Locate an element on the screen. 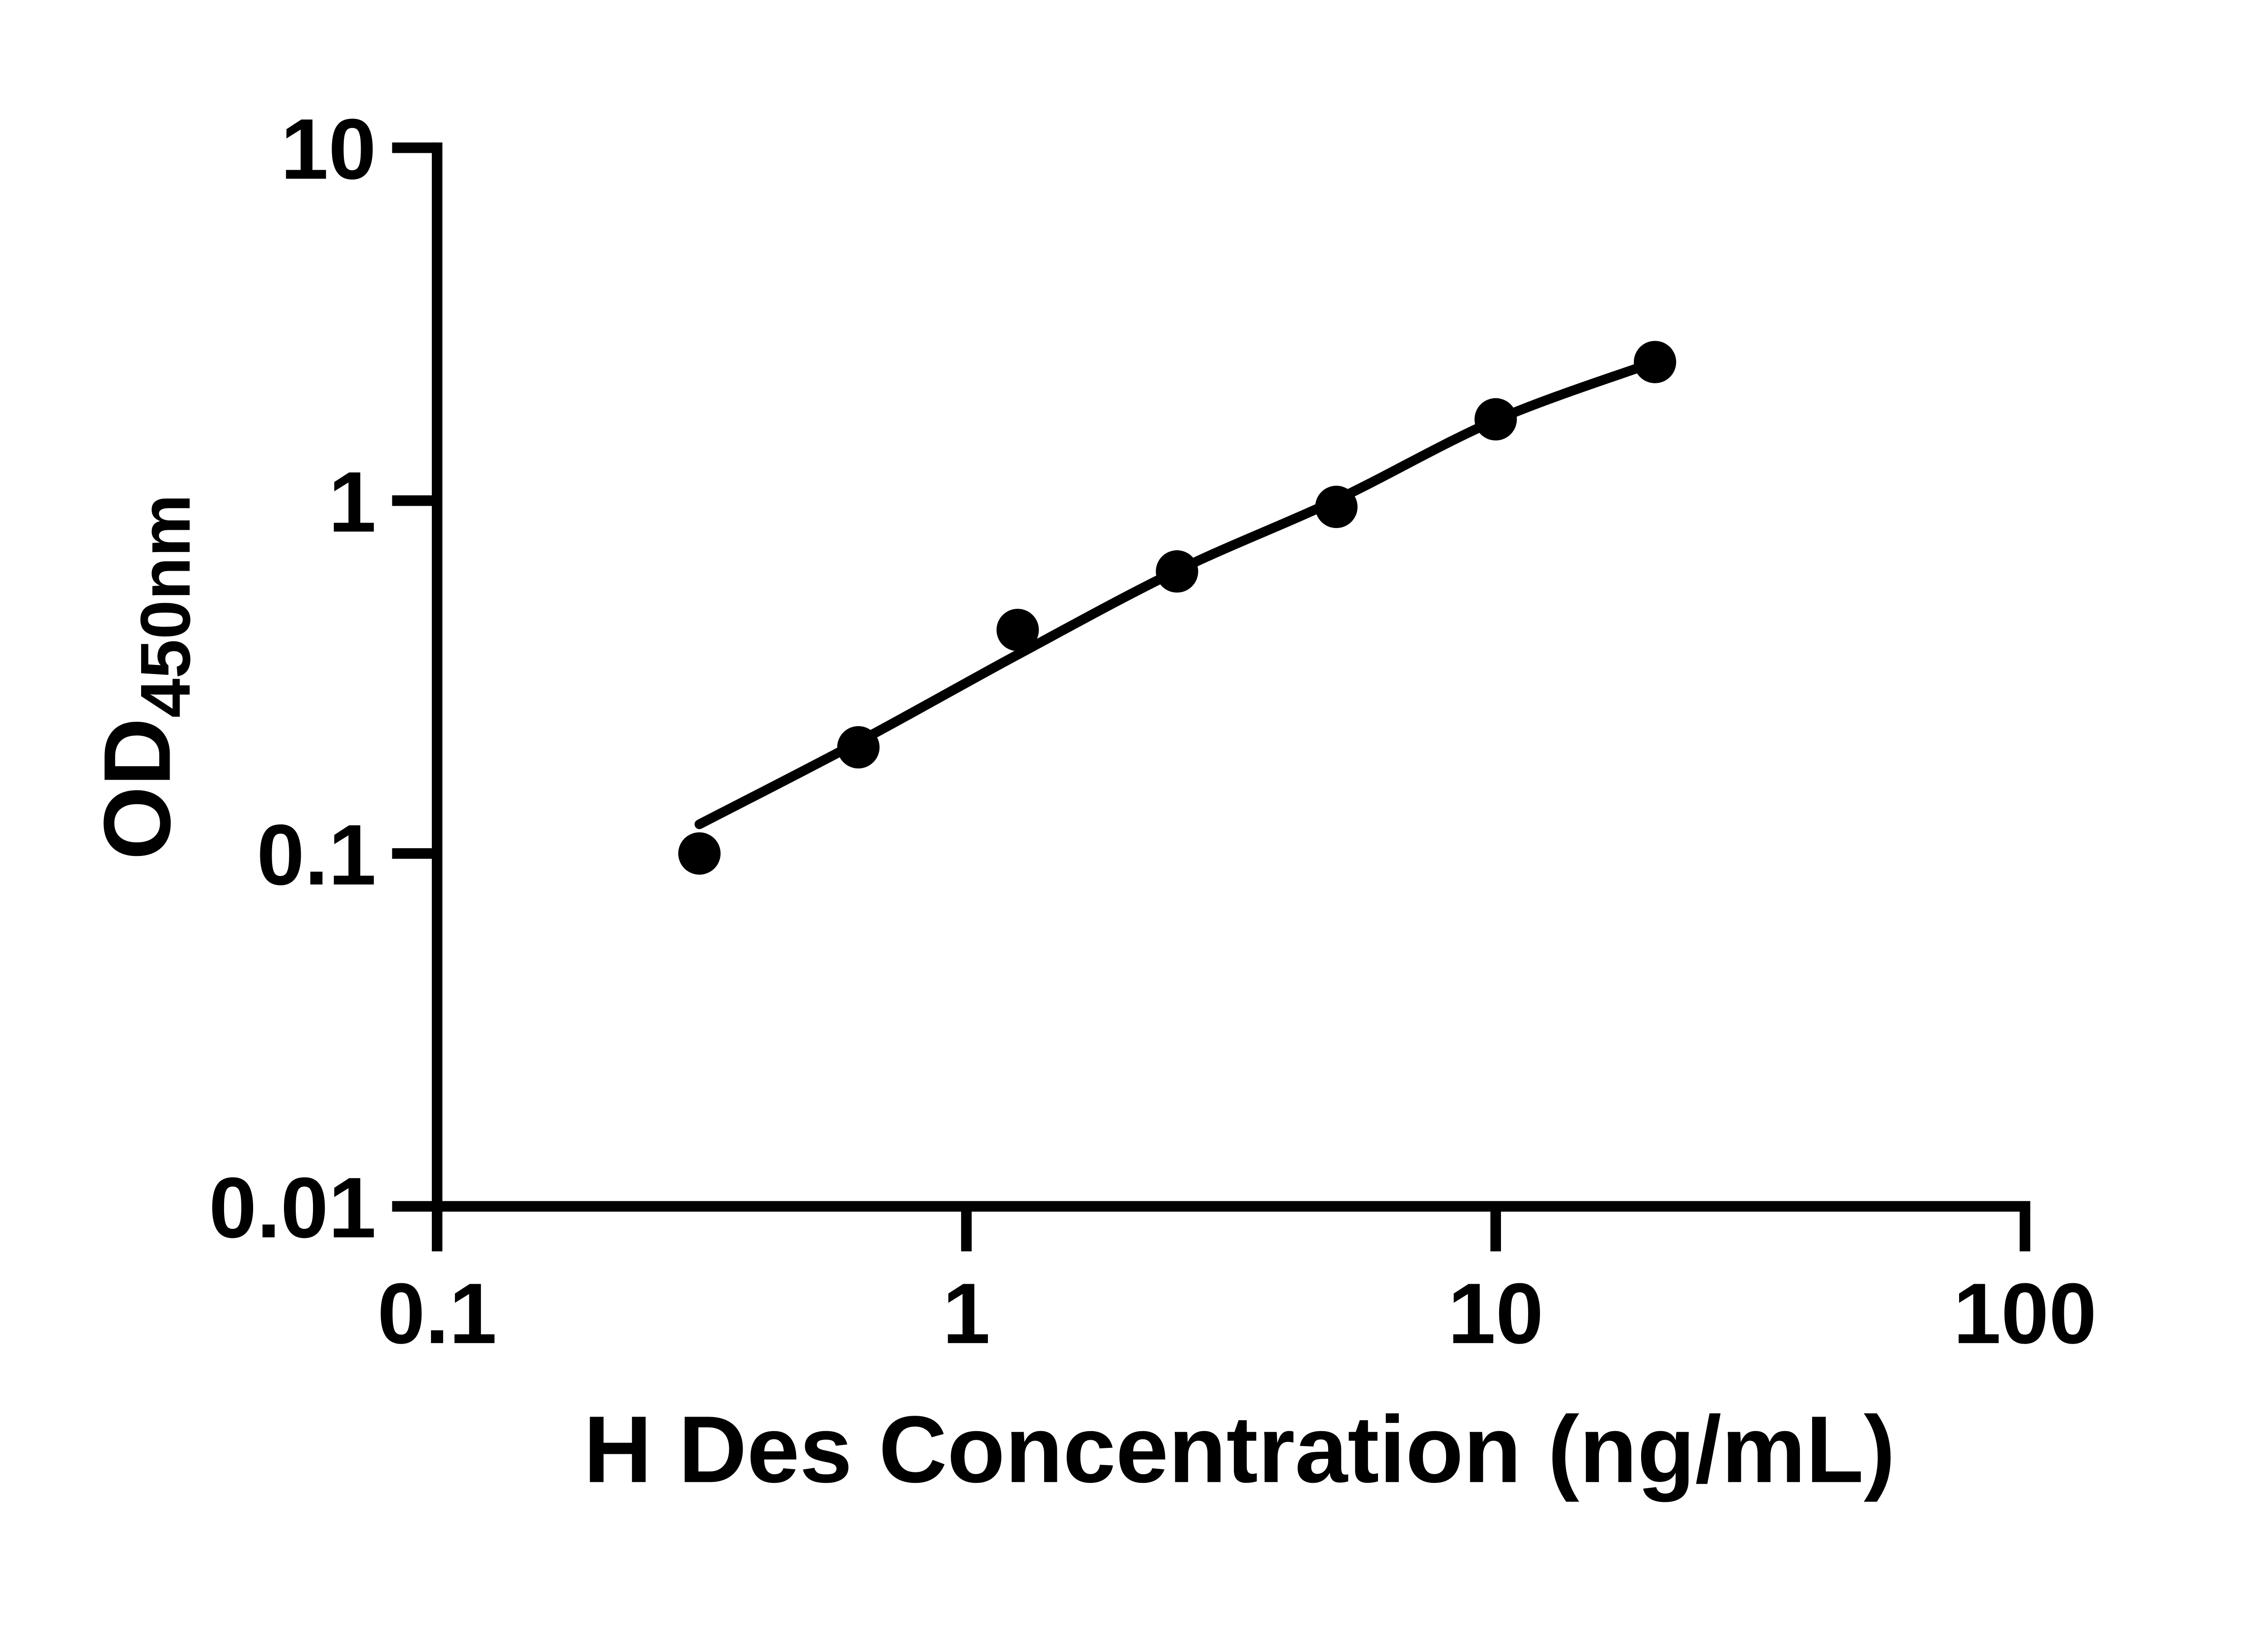 The width and height of the screenshot is (2268, 1633). x-axis-ticks: 0.1 1 10 100 is located at coordinates (1237, 1284).